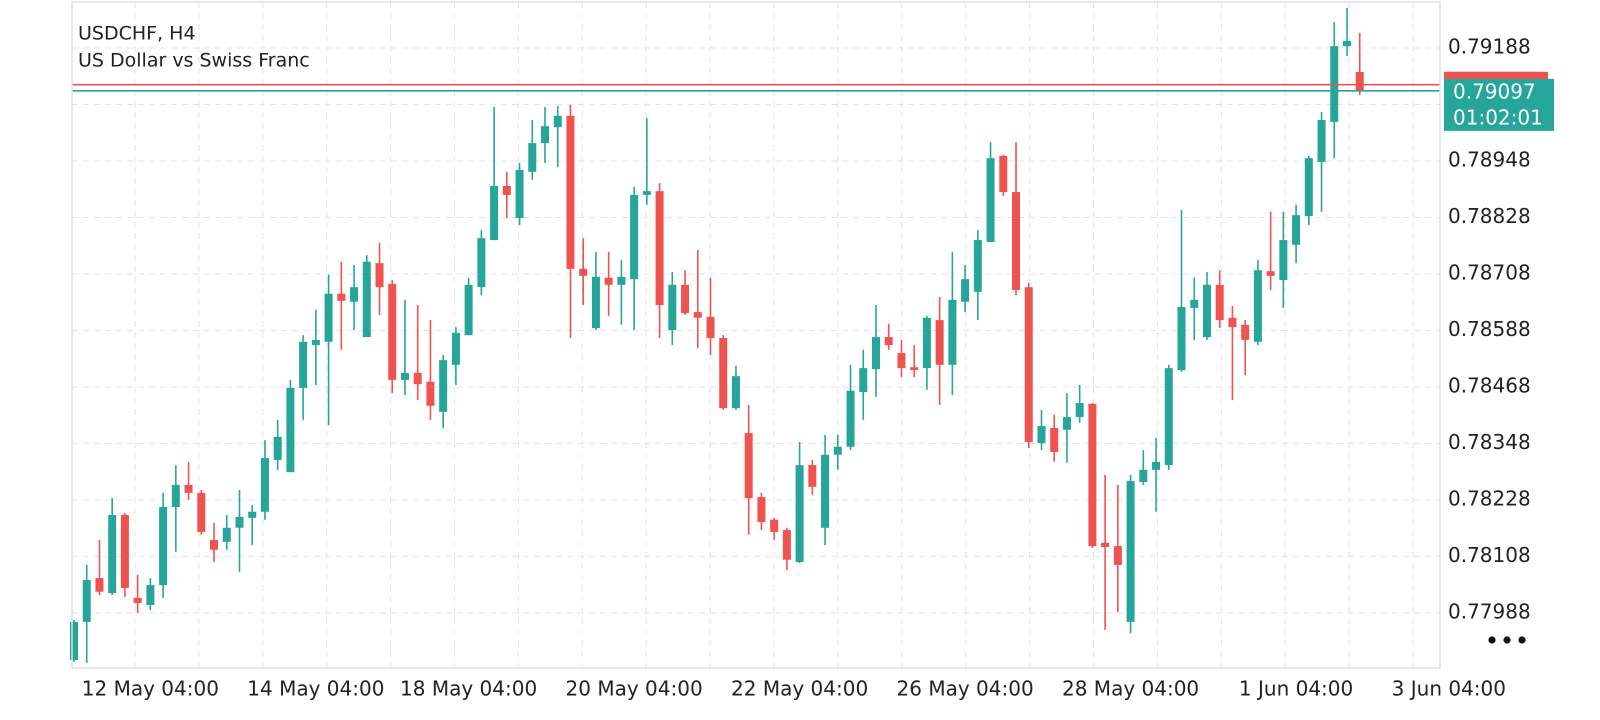 The width and height of the screenshot is (1600, 720). I want to click on y-tick-label: 0.78348, so click(1489, 442).